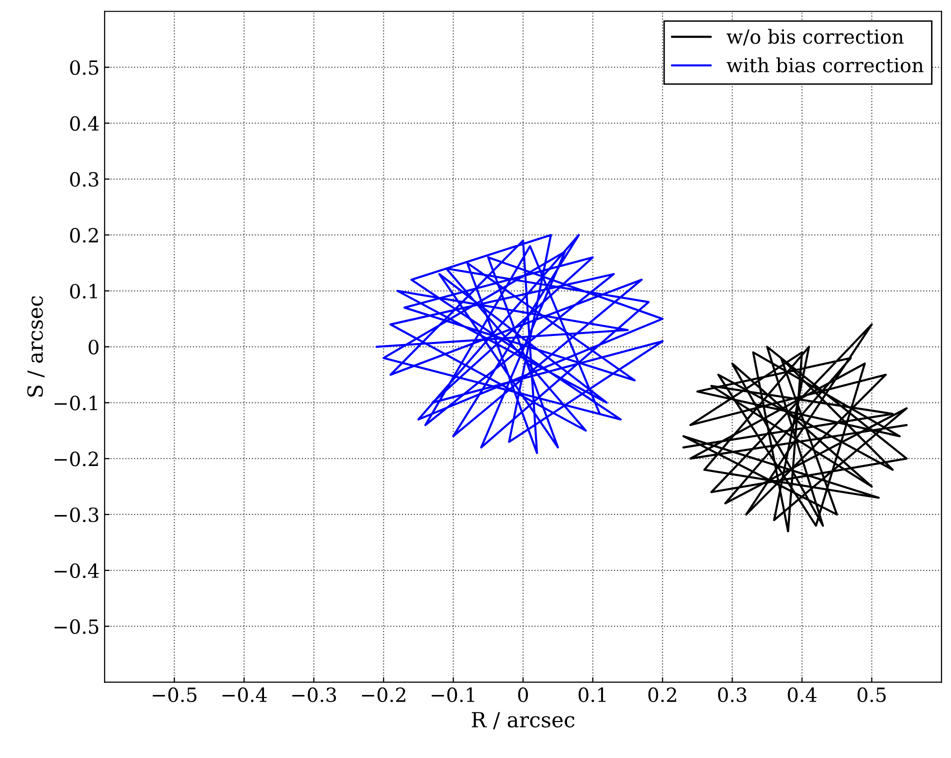 This screenshot has width=951, height=758. Describe the element at coordinates (93, 347) in the screenshot. I see `y-tick-label: 0` at that location.